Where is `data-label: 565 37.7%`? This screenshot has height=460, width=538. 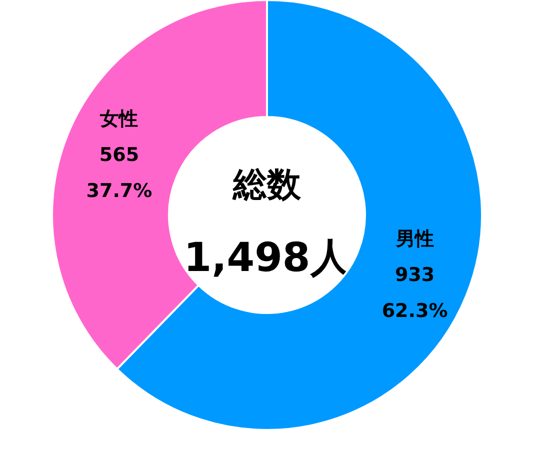
data-label: 565 37.7% is located at coordinates (119, 173).